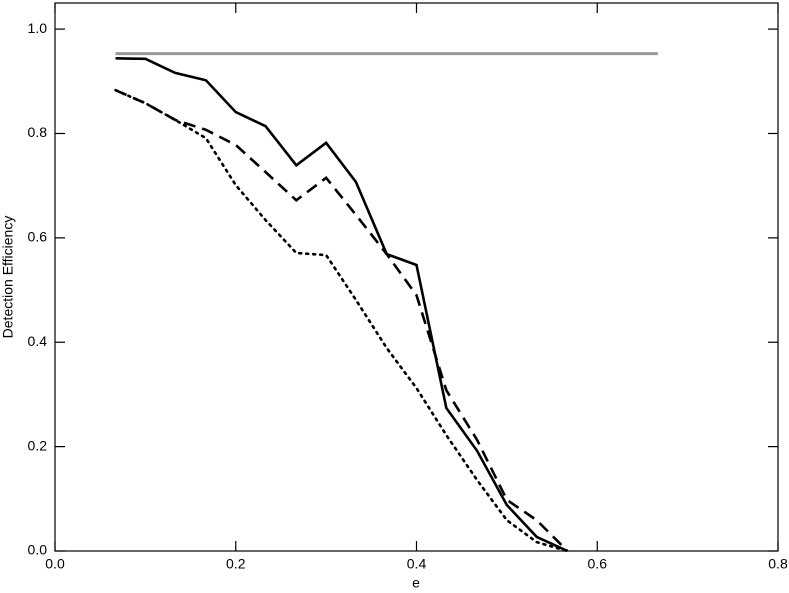 Image resolution: width=789 pixels, height=593 pixels. What do you see at coordinates (417, 564) in the screenshot?
I see `x-tick-label: 0.4` at bounding box center [417, 564].